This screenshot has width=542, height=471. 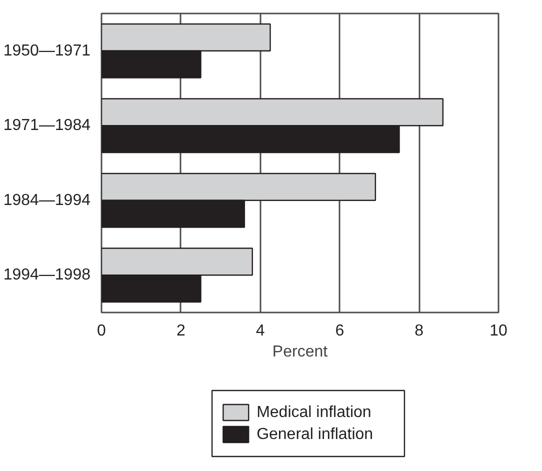 What do you see at coordinates (315, 434) in the screenshot?
I see `legend-label: General inflation` at bounding box center [315, 434].